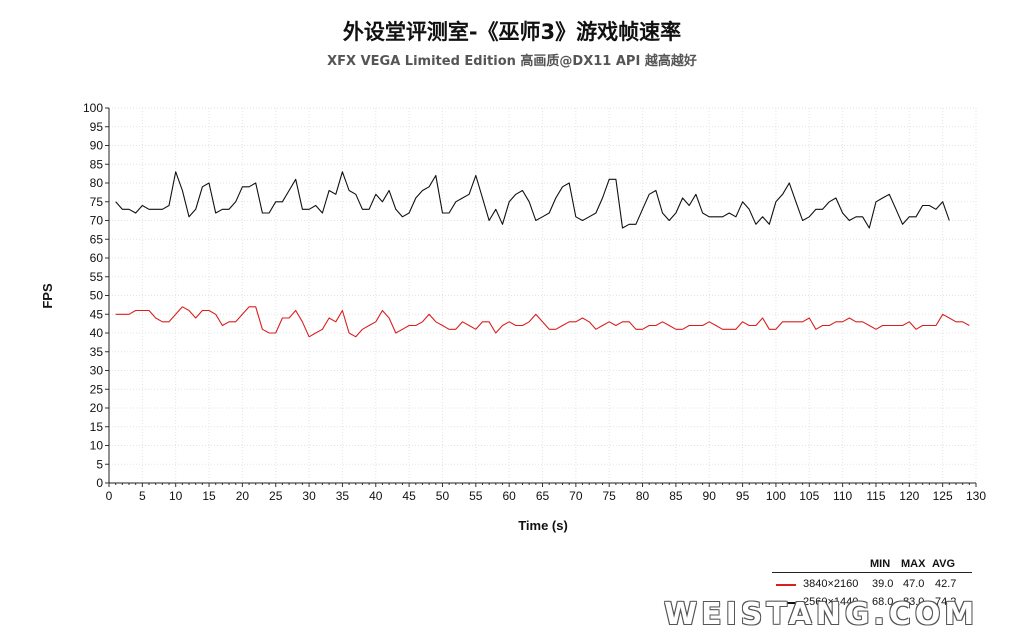 The width and height of the screenshot is (1024, 640). I want to click on legend-label: 2560×1440, so click(831, 602).